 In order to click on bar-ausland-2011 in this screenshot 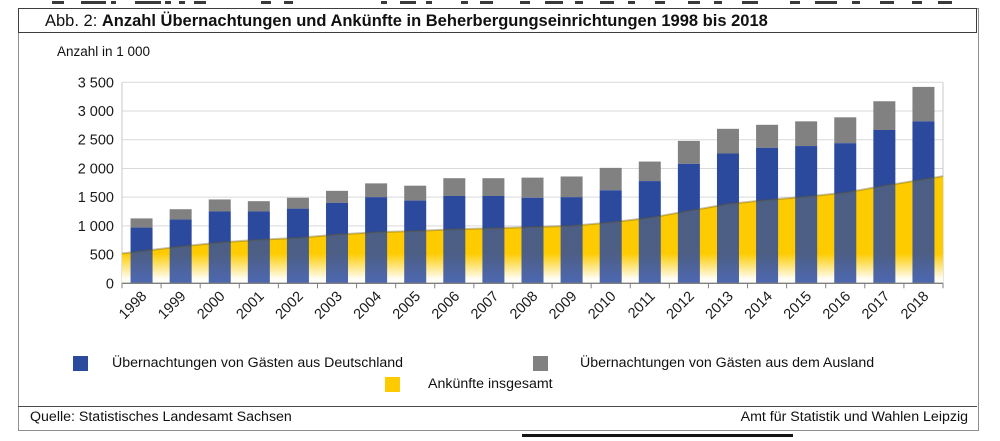, I will do `click(649, 171)`.